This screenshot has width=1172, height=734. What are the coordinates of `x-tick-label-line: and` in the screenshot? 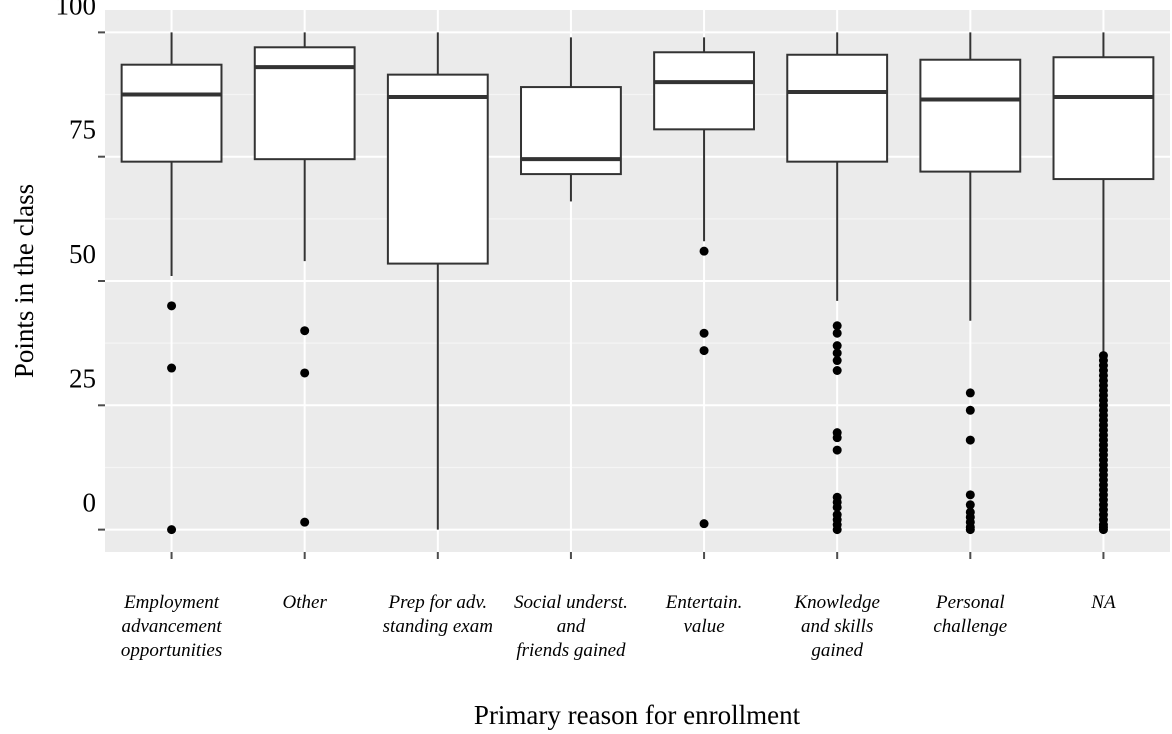 It's located at (571, 626).